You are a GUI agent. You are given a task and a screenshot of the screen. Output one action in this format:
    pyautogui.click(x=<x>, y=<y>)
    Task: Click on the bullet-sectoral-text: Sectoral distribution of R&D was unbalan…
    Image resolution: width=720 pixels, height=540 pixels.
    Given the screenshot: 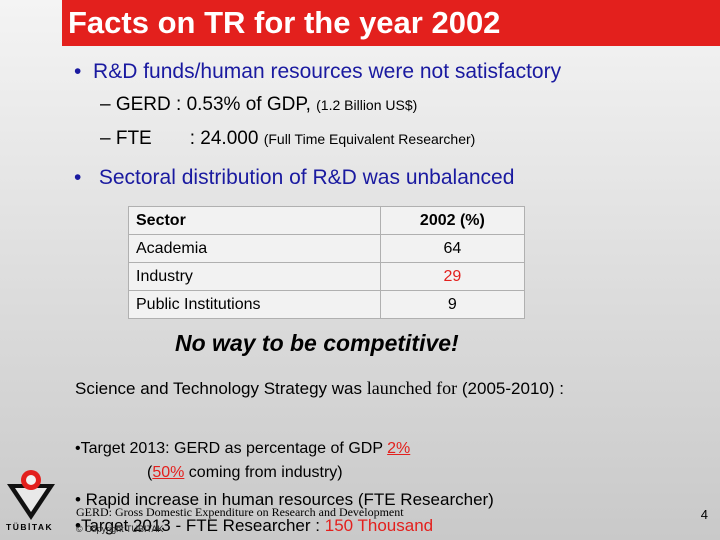 What is the action you would take?
    pyautogui.click(x=306, y=177)
    